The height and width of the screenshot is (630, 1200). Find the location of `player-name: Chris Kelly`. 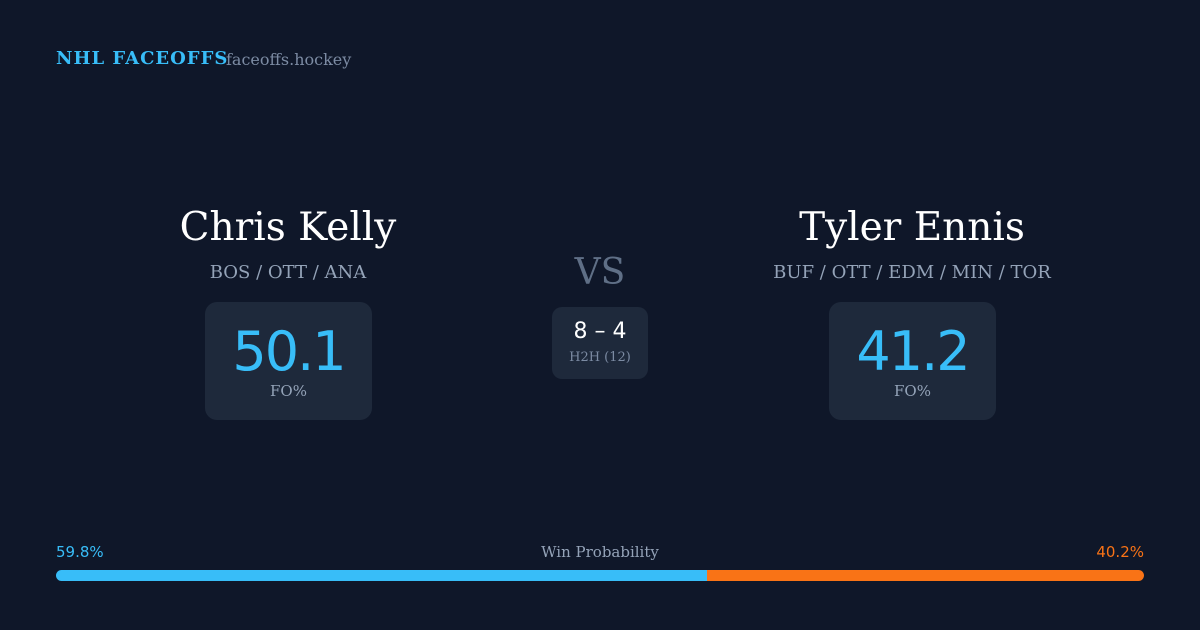

player-name: Chris Kelly is located at coordinates (288, 227).